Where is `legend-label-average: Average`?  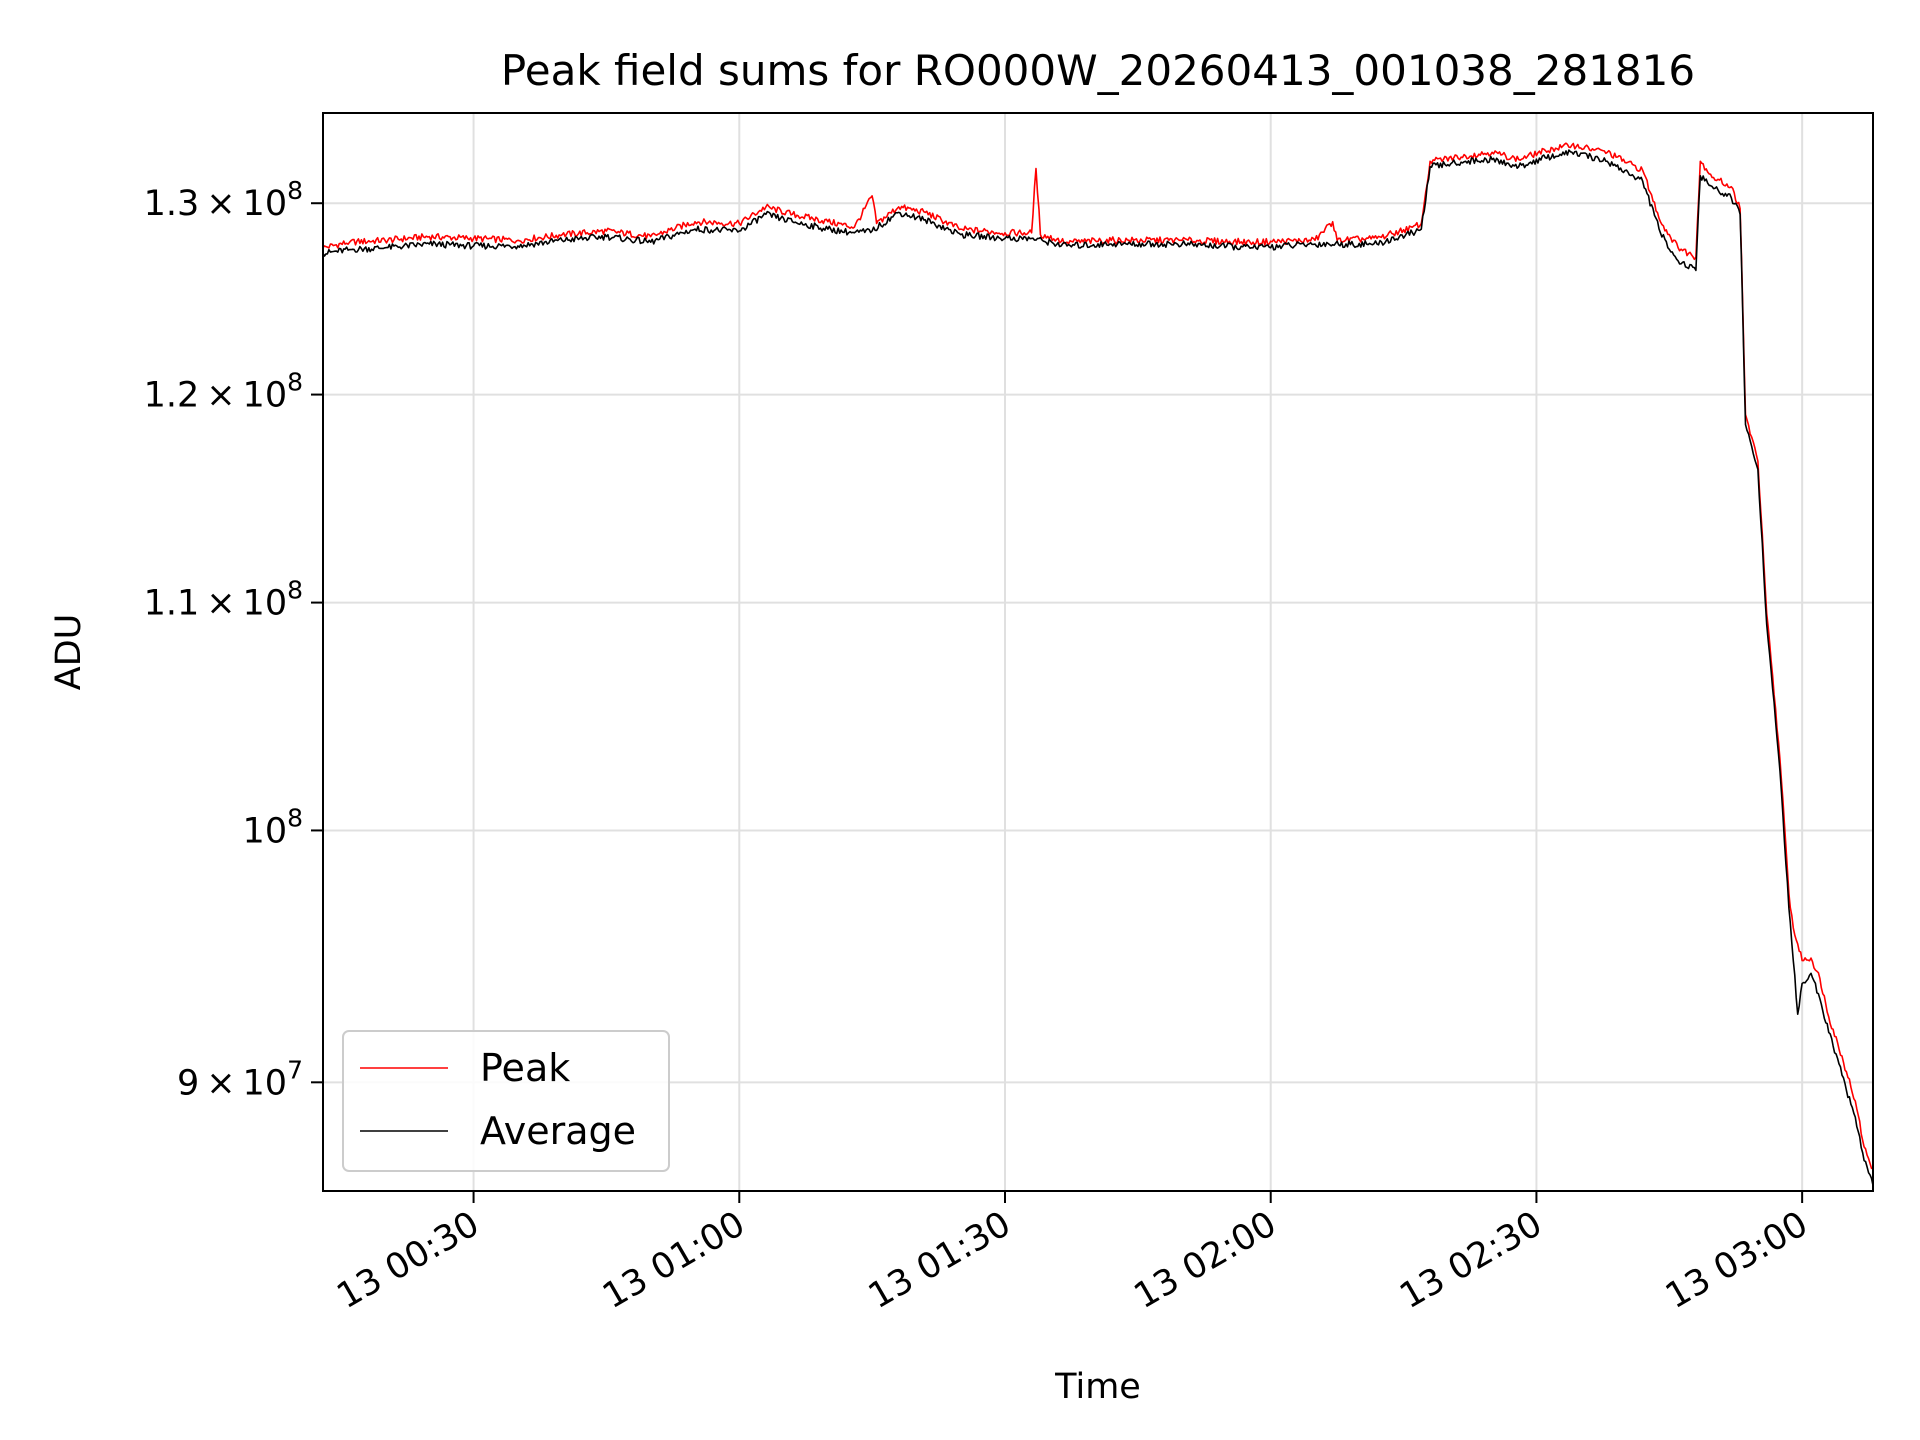
legend-label-average: Average is located at coordinates (558, 1131).